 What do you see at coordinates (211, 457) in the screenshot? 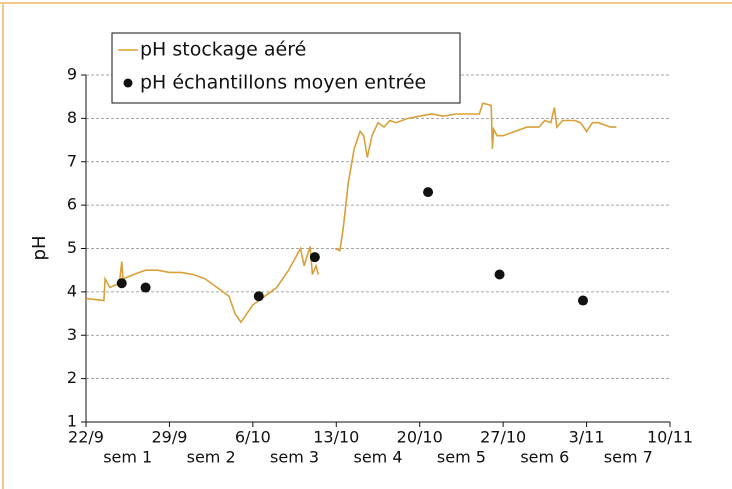
I see `week-label: sem 2` at bounding box center [211, 457].